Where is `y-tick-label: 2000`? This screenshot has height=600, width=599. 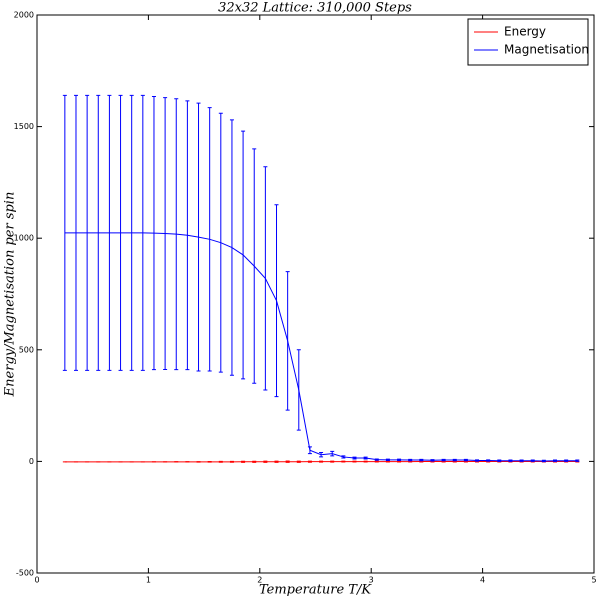
y-tick-label: 2000 is located at coordinates (24, 15).